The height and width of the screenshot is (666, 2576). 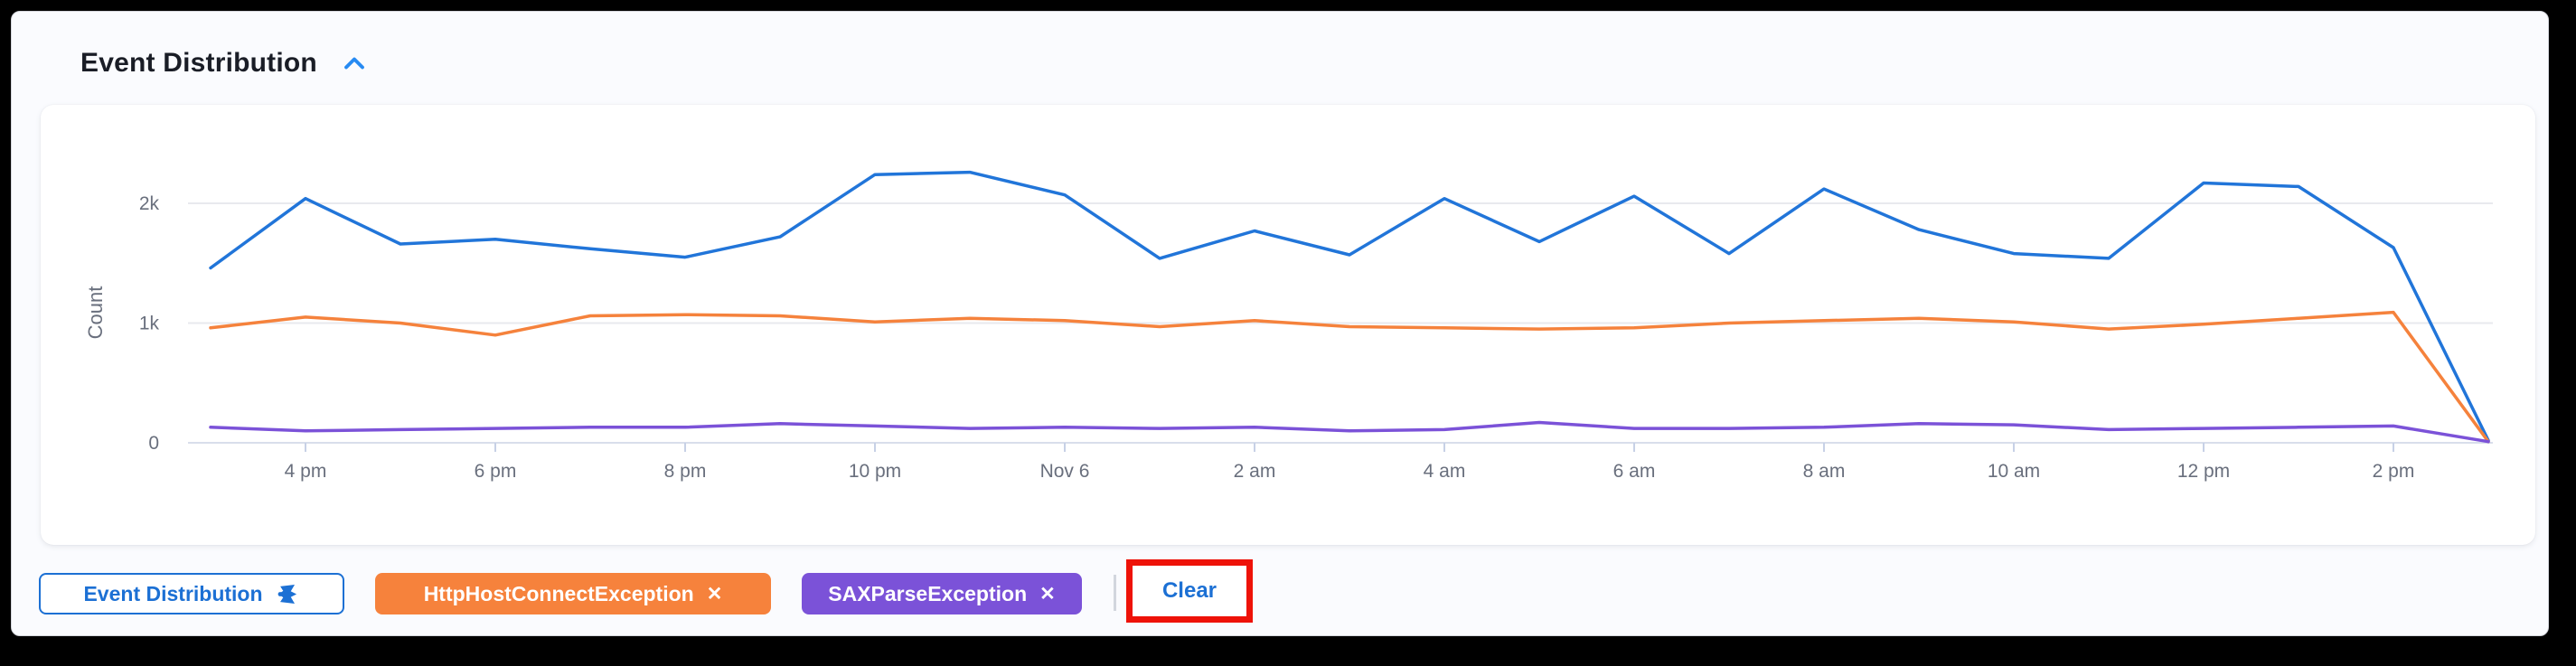 I want to click on x-axis-tick-label: 8 pm, so click(x=686, y=471).